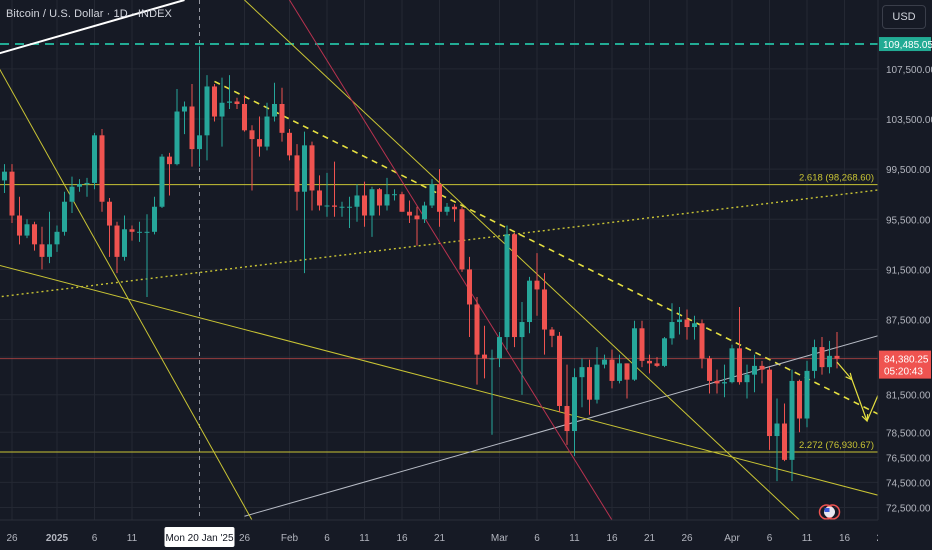 The width and height of the screenshot is (932, 550). What do you see at coordinates (290, 538) in the screenshot?
I see `time-tick-label: Feb` at bounding box center [290, 538].